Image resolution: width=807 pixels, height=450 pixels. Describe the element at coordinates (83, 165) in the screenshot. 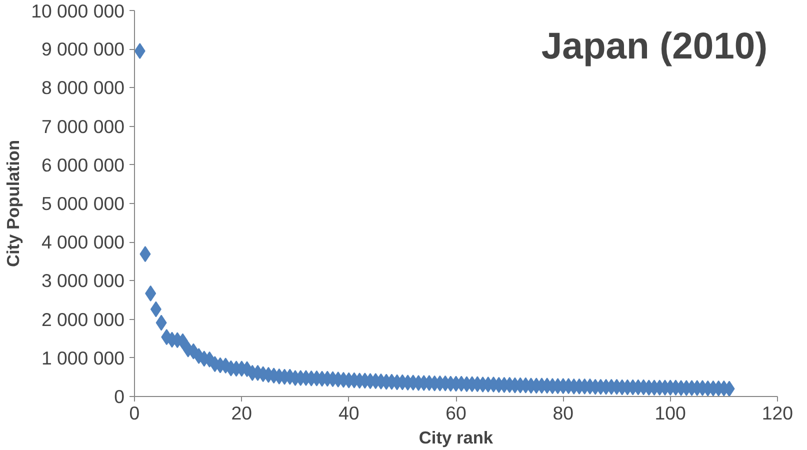

I see `y-tick-label: 6 000 000` at that location.